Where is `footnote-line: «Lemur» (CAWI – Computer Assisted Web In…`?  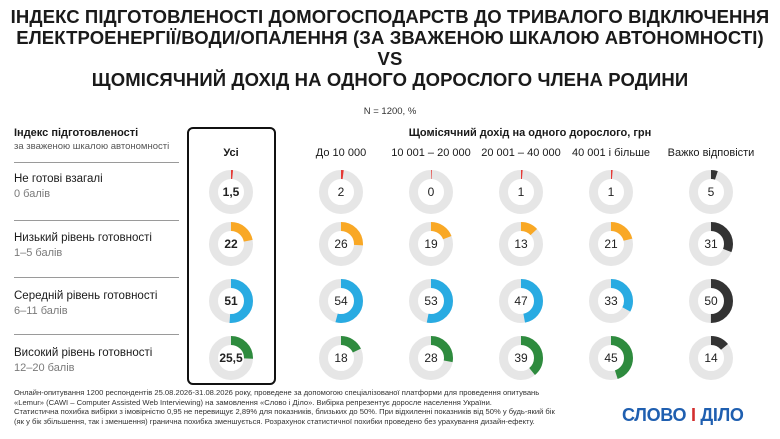 footnote-line: «Lemur» (CAWI – Computer Assisted Web In… is located at coordinates (253, 402).